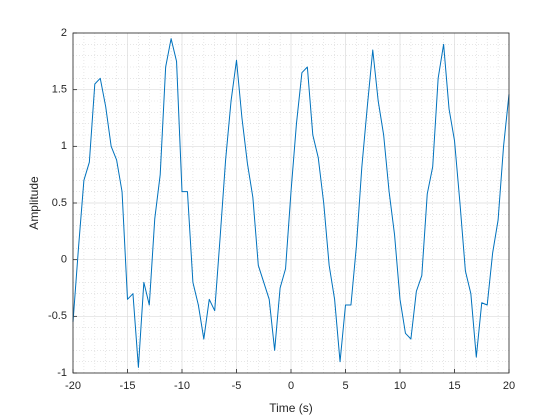 Image resolution: width=560 pixels, height=420 pixels. I want to click on x-tick-label: 20, so click(509, 386).